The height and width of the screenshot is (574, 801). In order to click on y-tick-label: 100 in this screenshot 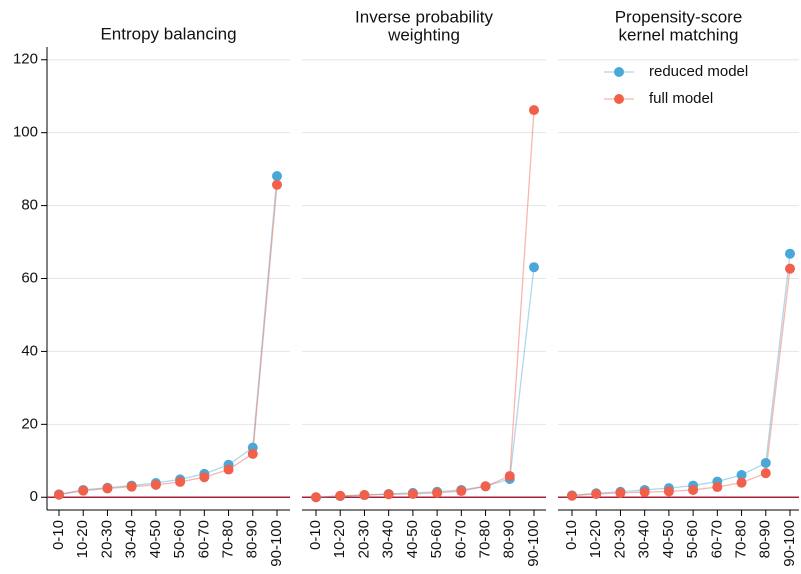, I will do `click(25, 132)`.